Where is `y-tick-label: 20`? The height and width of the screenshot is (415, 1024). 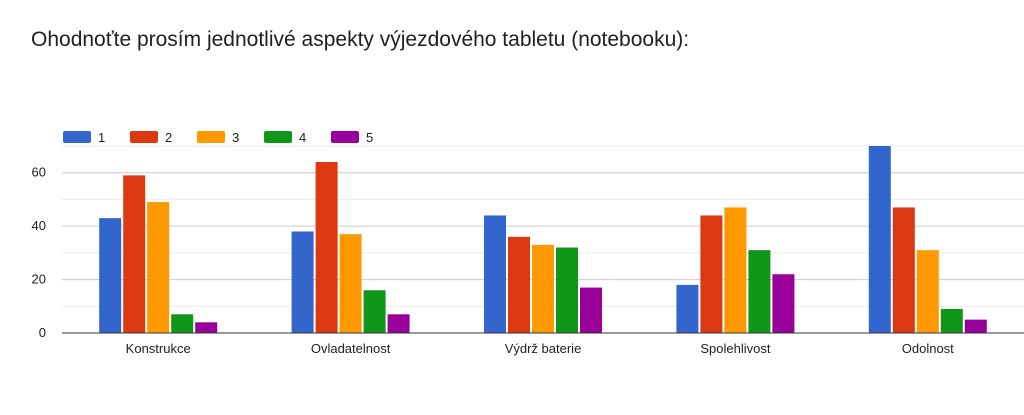
y-tick-label: 20 is located at coordinates (39, 279).